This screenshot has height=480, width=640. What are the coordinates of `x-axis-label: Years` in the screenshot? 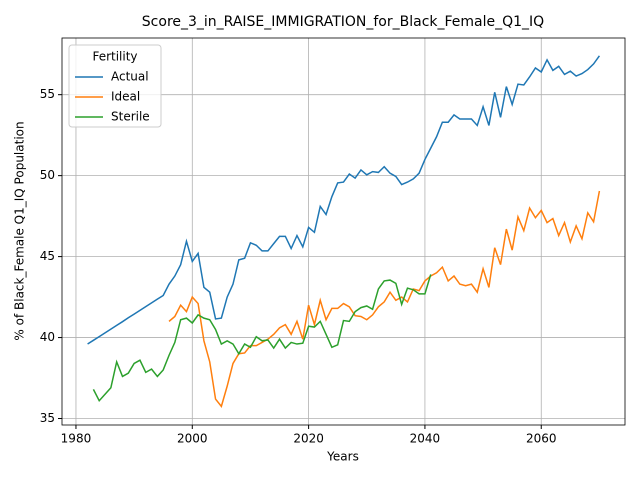 It's located at (342, 457).